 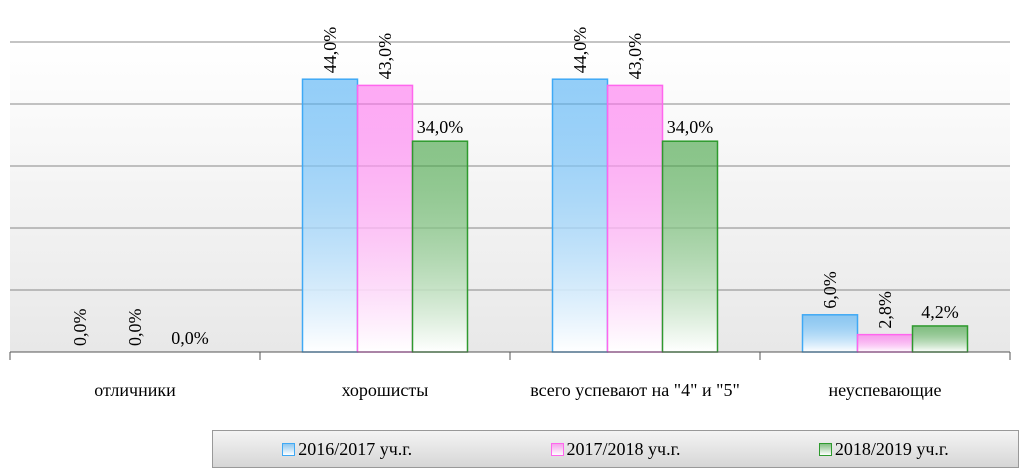 I want to click on legend-item: 2017/2018 уч.г., so click(x=615, y=449).